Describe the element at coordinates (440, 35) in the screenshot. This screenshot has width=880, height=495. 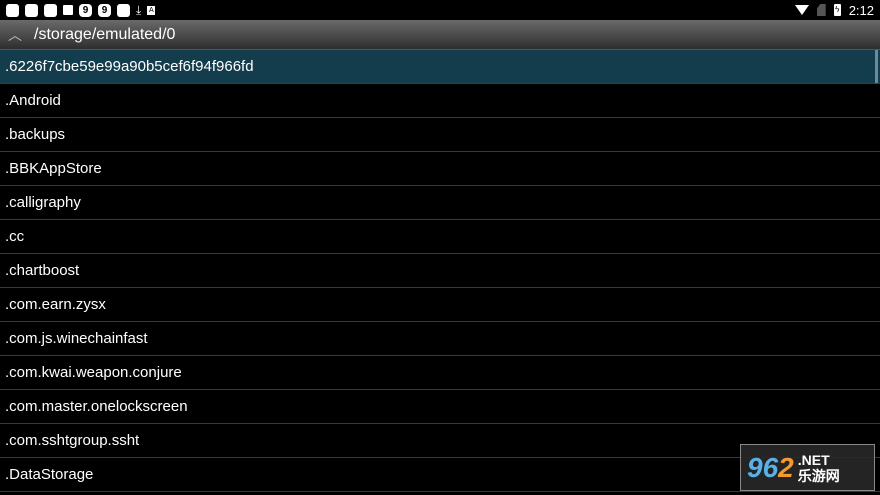
I see `path-header: ︿ /storage/emulated/0` at that location.